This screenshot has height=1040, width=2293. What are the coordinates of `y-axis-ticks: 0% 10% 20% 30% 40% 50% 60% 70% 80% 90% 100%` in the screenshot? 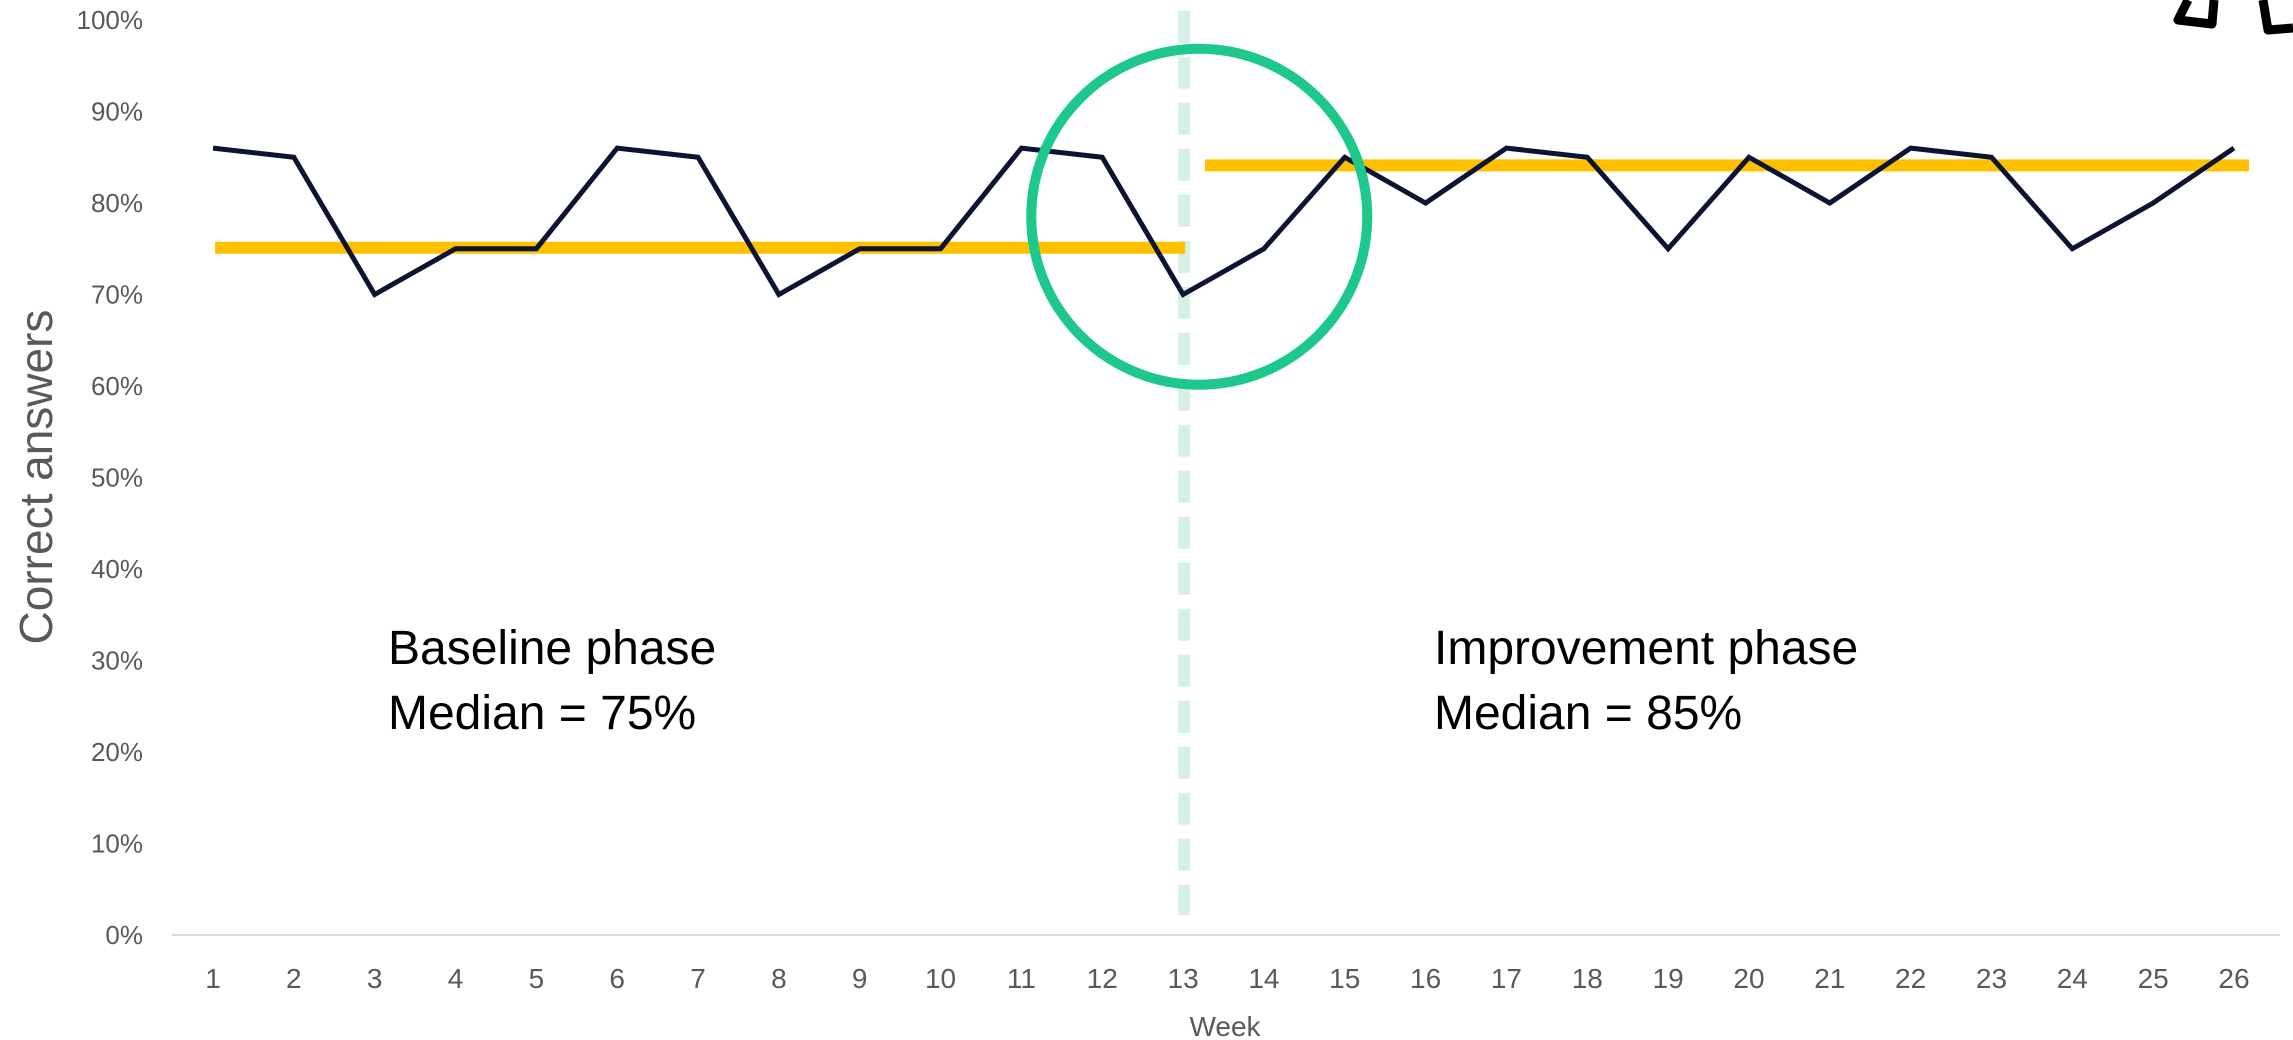 It's located at (110, 477).